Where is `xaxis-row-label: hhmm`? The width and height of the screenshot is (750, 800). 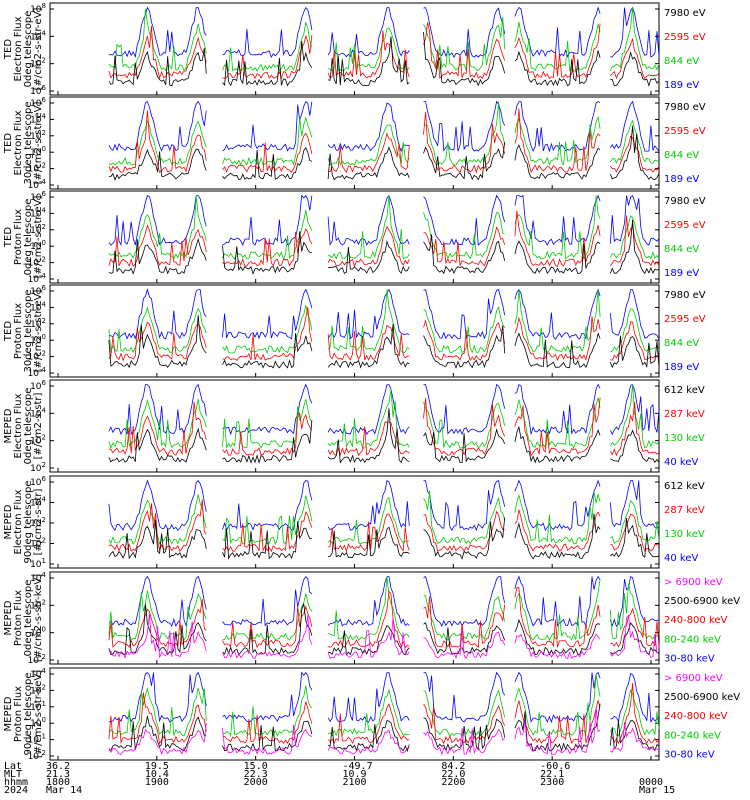 xaxis-row-label: hhmm is located at coordinates (16, 782).